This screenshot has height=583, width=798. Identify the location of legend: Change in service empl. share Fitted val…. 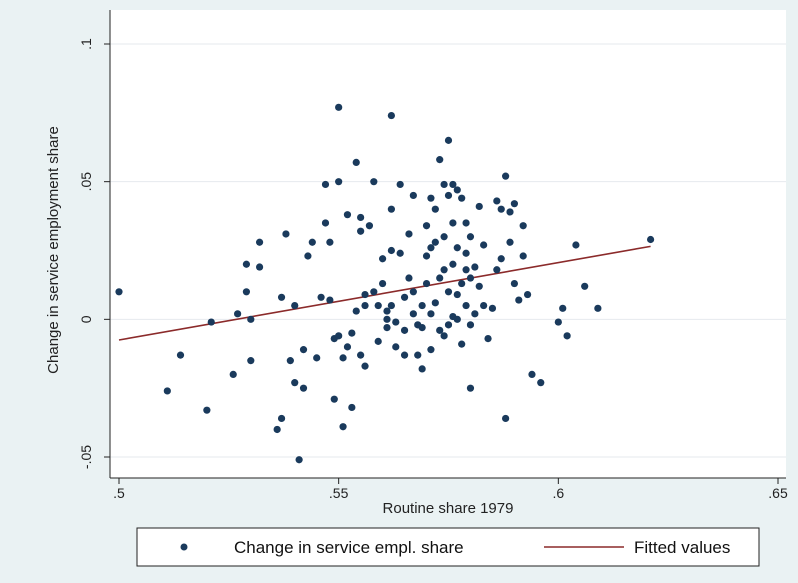
(448, 547).